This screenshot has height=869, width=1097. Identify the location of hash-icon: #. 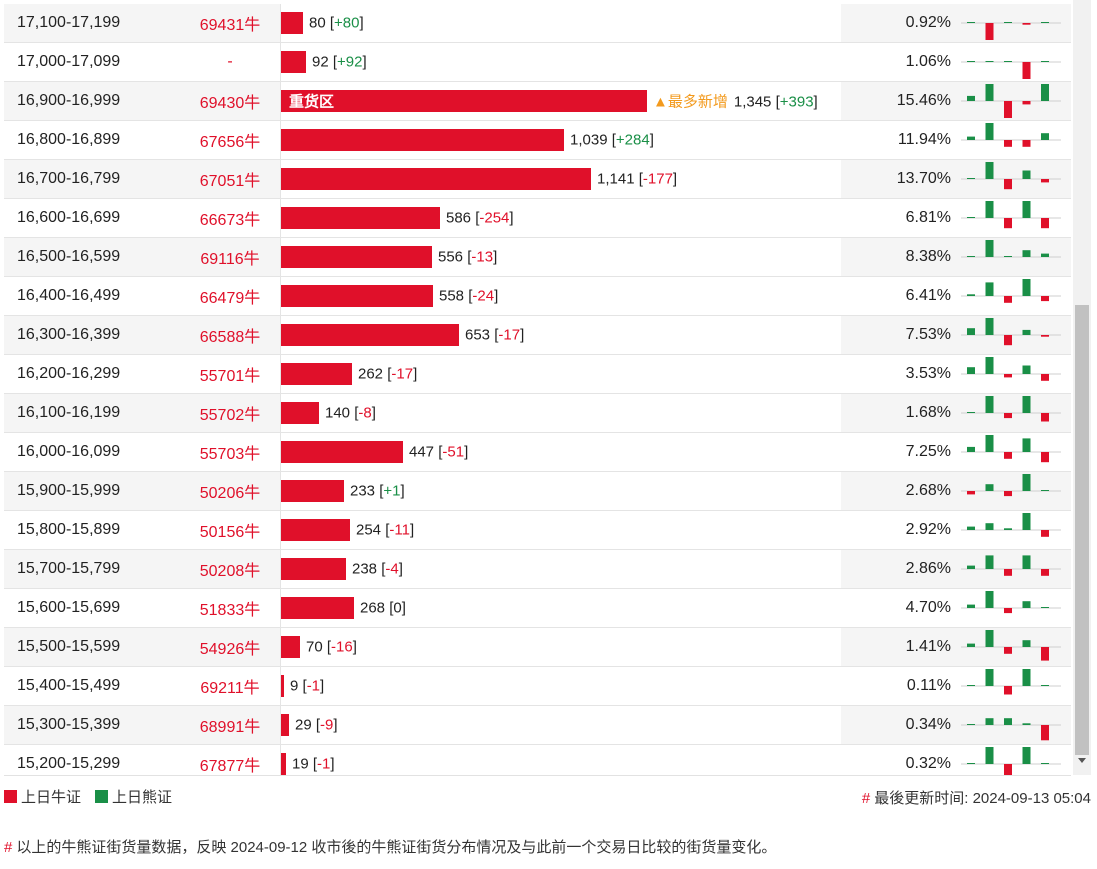
(8, 847).